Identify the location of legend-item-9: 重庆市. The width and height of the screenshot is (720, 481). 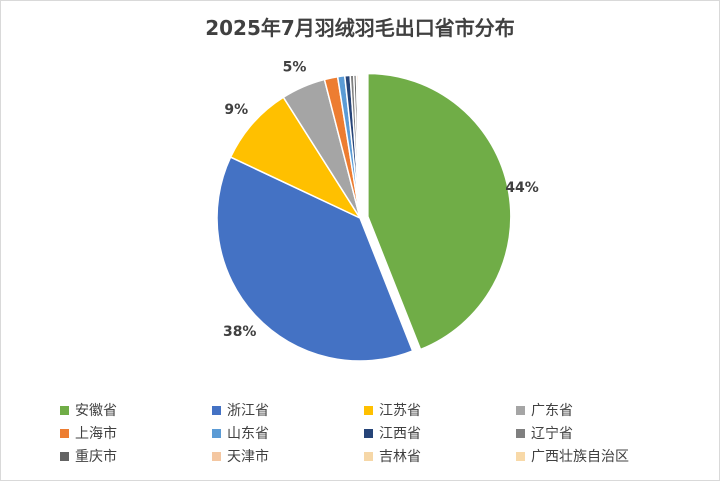
(88, 456).